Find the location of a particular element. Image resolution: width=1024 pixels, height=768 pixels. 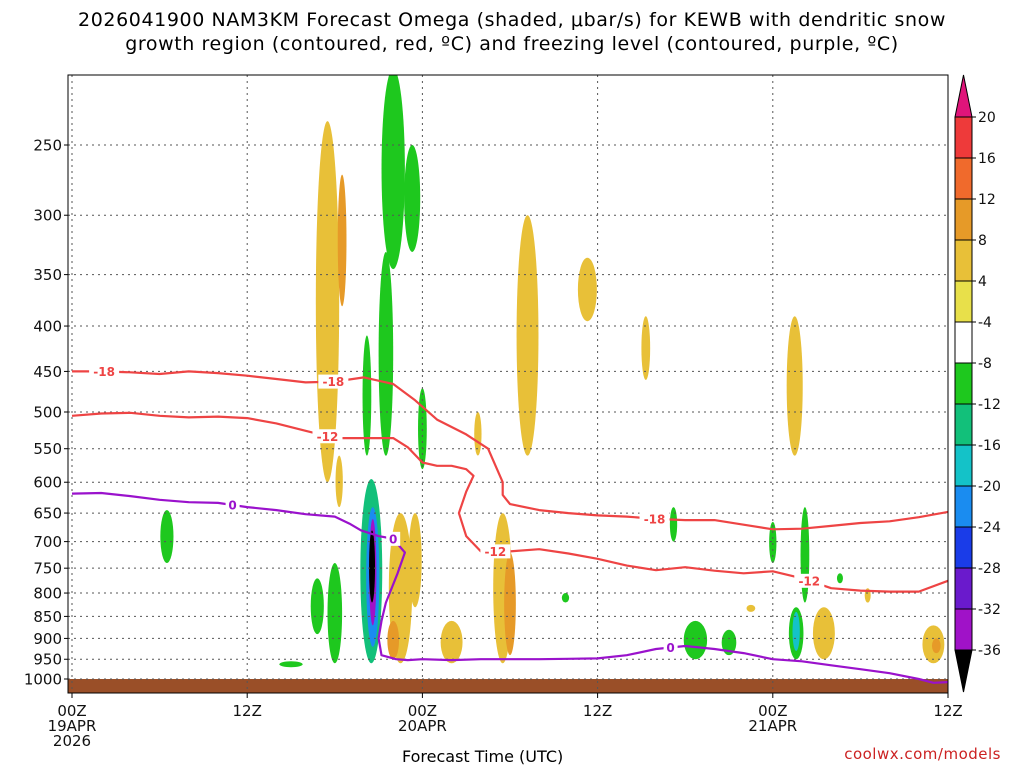

colorbar: 20 16 12 8 4 -4 -8 -12 -16 -20 -24 -28 -32 -36 is located at coordinates (977, 383).